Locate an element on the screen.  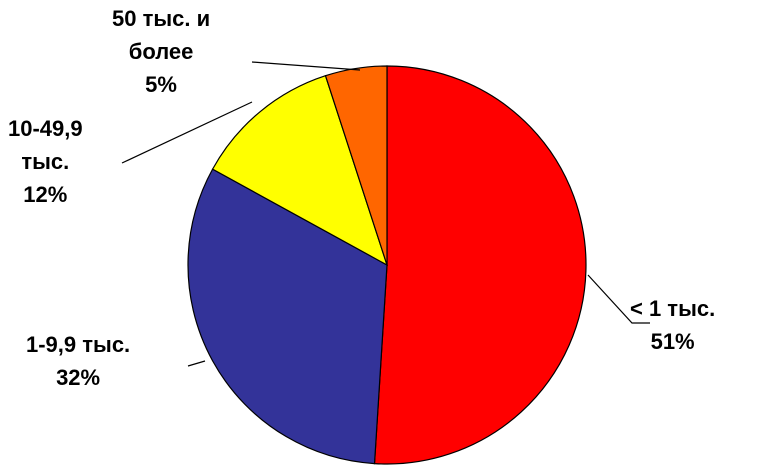
slice-50k-plus is located at coordinates (356, 165).